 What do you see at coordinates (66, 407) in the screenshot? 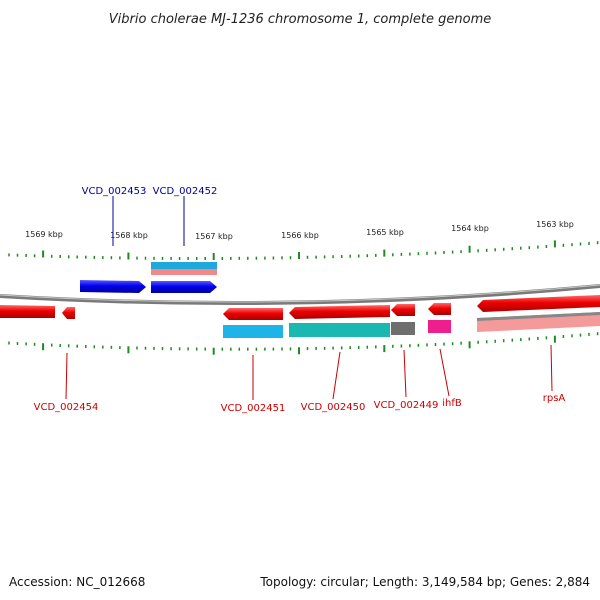
I see `gene-label-VCD_002454: VCD_002454` at bounding box center [66, 407].